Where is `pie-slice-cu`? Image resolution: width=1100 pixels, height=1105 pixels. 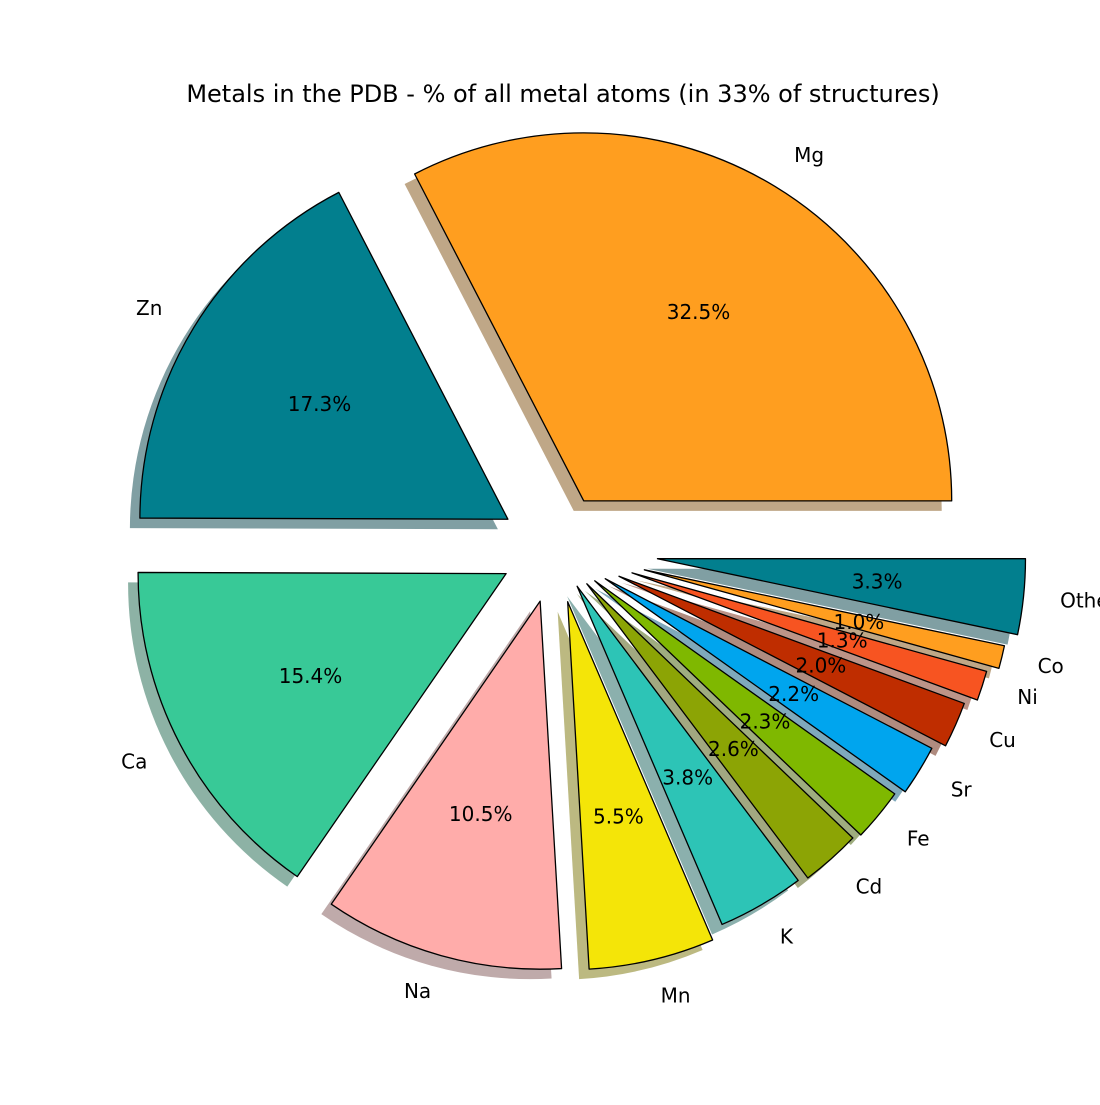 pie-slice-cu is located at coordinates (791, 661).